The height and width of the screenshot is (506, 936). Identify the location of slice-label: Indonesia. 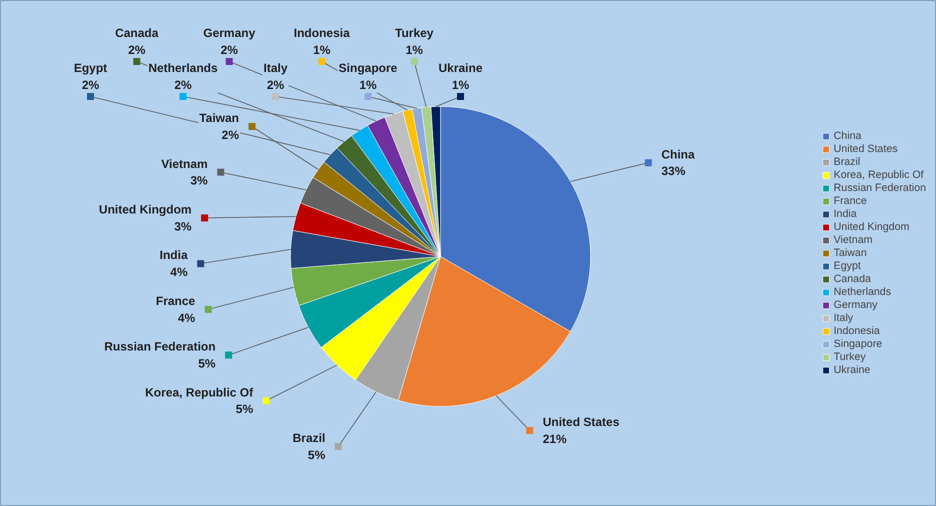
(322, 33).